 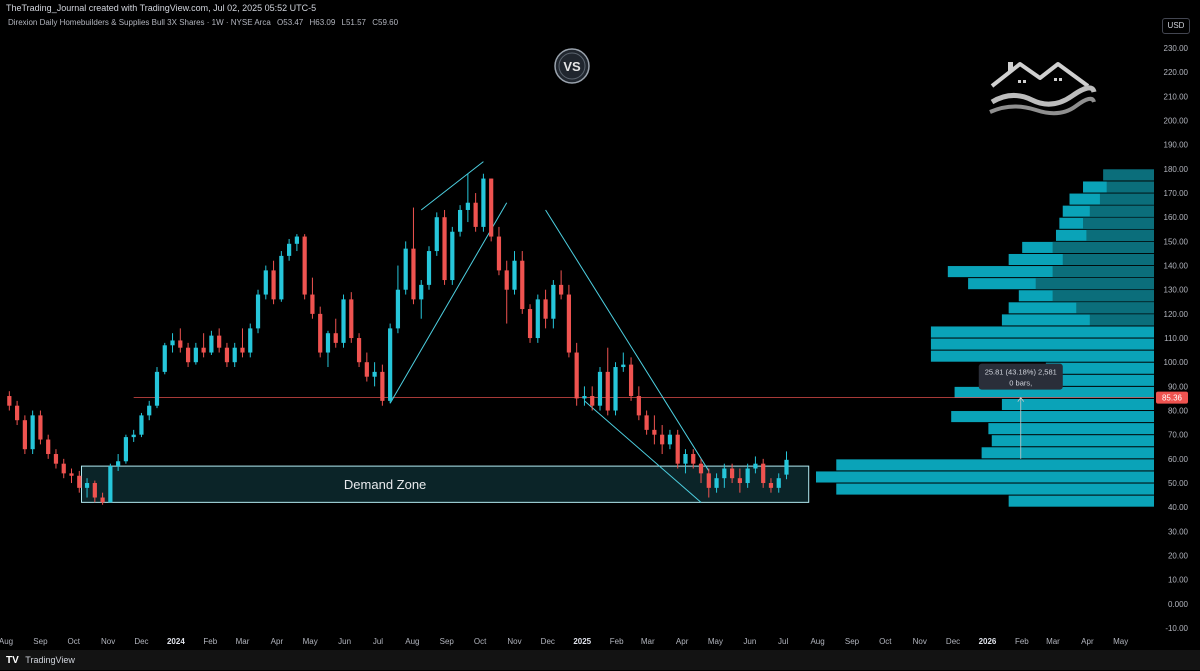 I want to click on y-tick-label: 60.00, so click(x=1178, y=459).